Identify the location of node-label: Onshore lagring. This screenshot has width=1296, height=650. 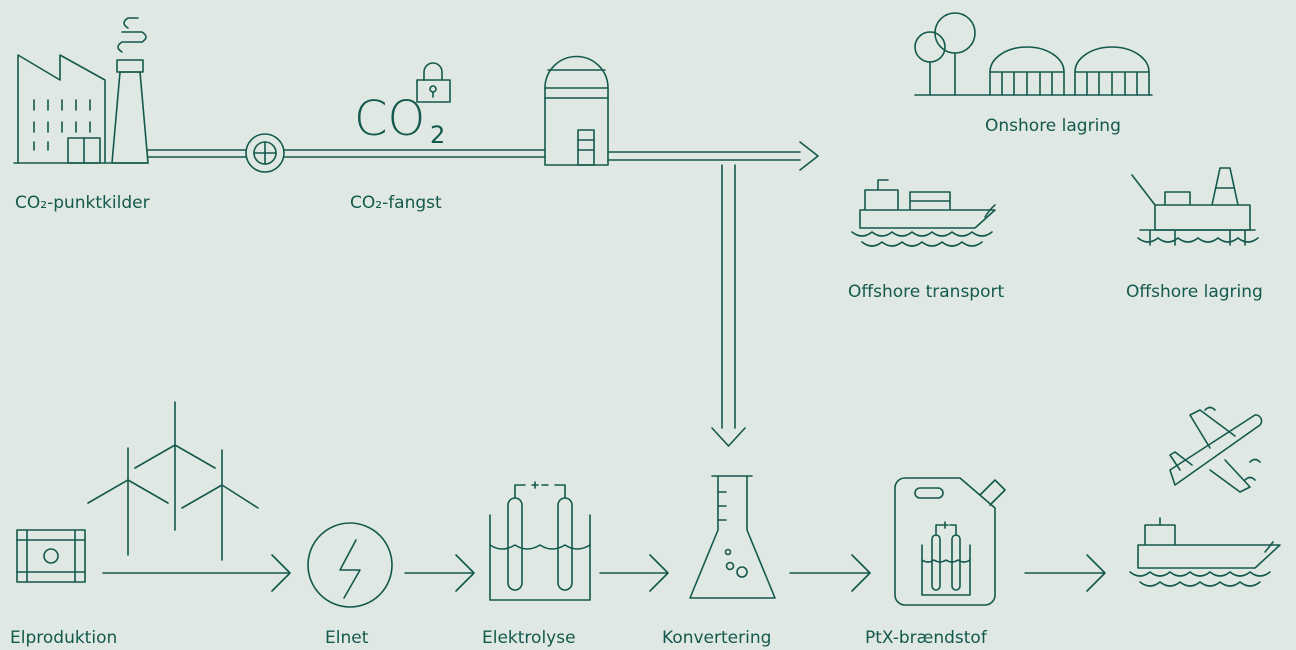
(1053, 126).